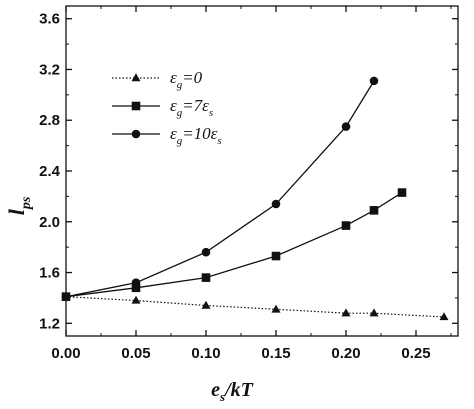  I want to click on y-tick-label: 3.6, so click(49, 19).